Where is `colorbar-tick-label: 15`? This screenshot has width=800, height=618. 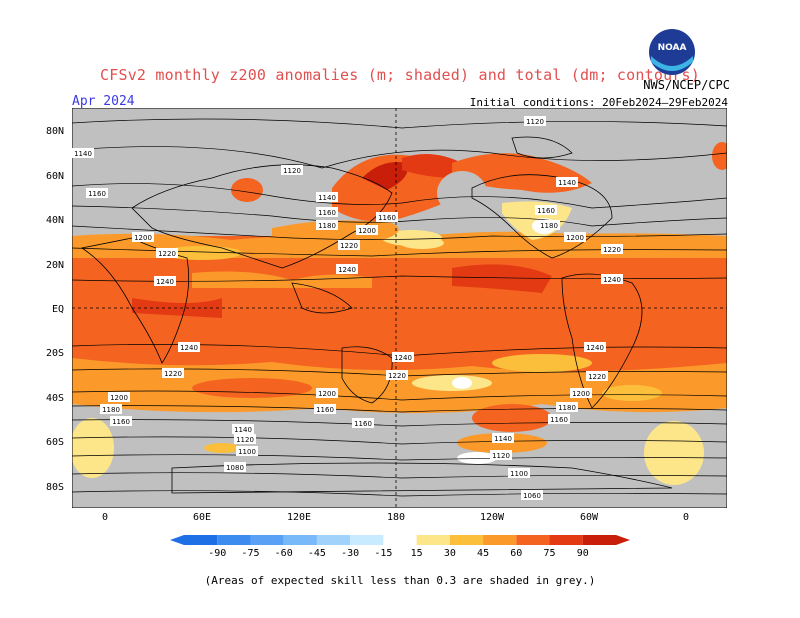 colorbar-tick-label: 15 is located at coordinates (417, 552).